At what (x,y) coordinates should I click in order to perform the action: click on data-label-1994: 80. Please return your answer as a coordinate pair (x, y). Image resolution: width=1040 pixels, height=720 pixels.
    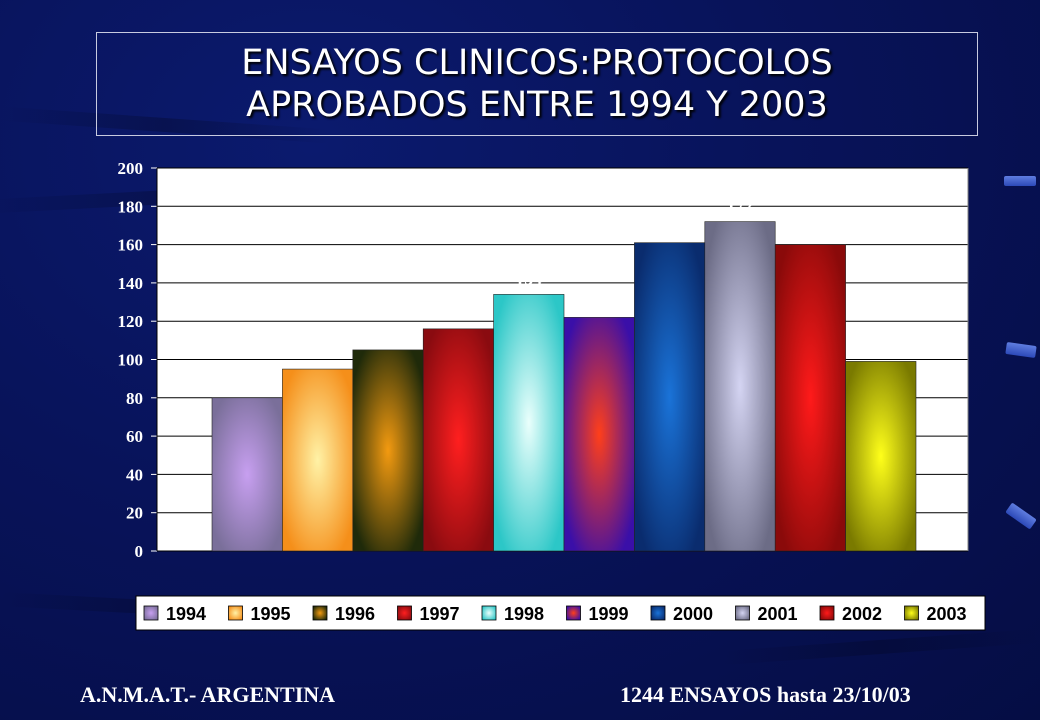
    Looking at the image, I should click on (247, 382).